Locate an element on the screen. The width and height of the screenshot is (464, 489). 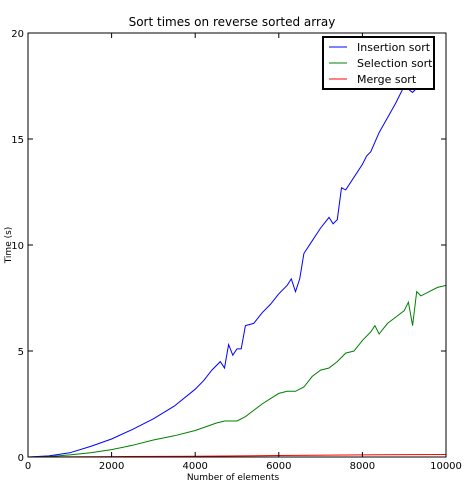
legend-label-0: Insertion sort is located at coordinates (394, 47).